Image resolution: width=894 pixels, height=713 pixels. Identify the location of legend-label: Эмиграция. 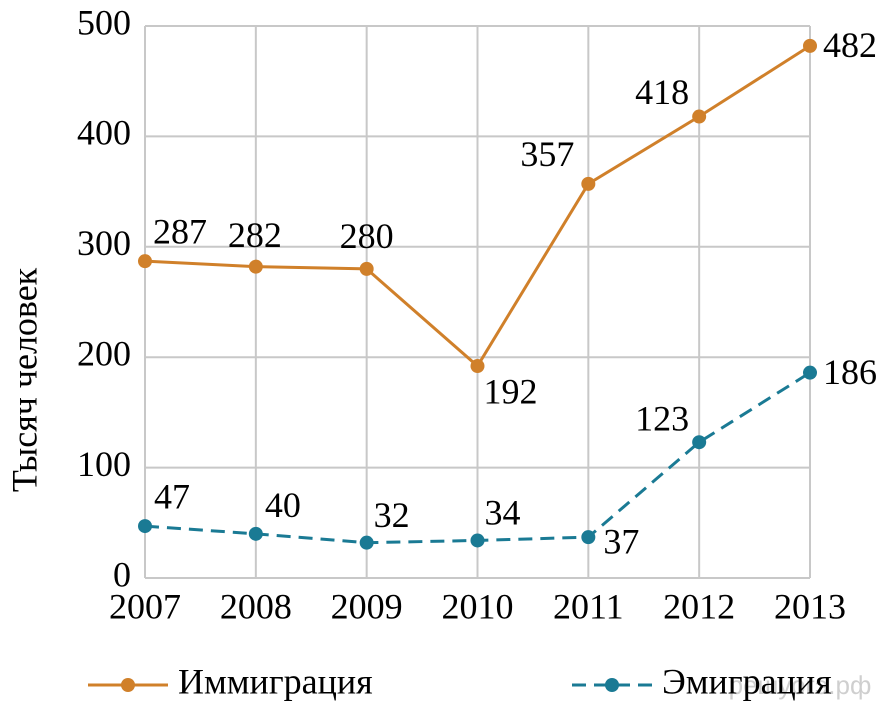
(747, 681).